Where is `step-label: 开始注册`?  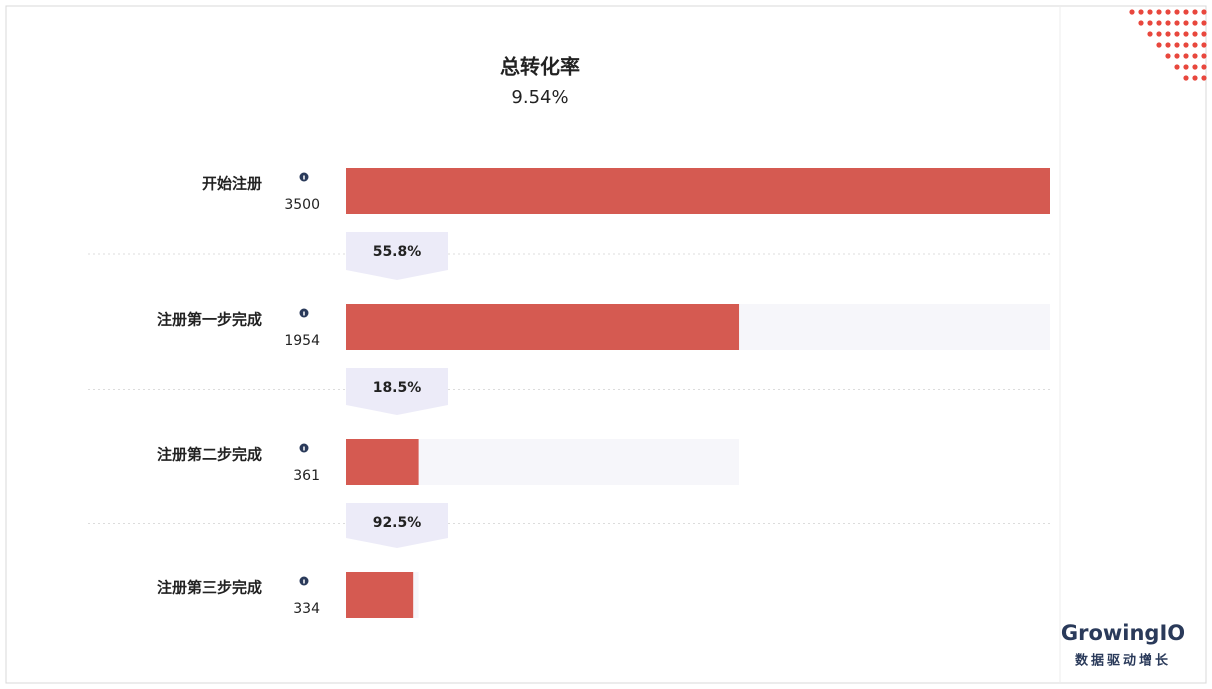 step-label: 开始注册 is located at coordinates (232, 184).